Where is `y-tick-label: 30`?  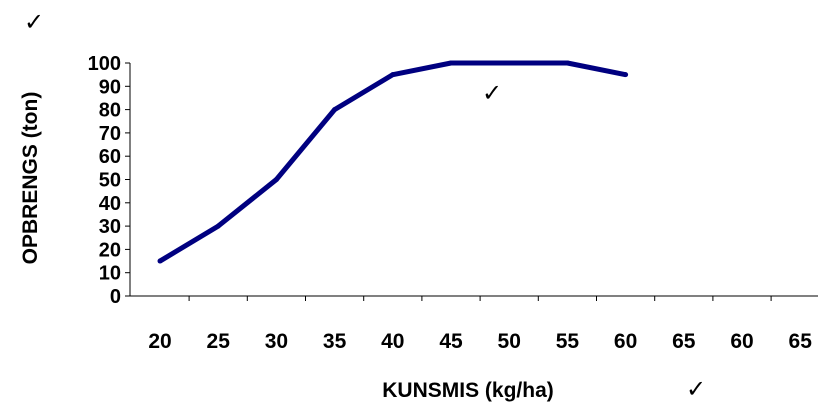
y-tick-label: 30 is located at coordinates (110, 227).